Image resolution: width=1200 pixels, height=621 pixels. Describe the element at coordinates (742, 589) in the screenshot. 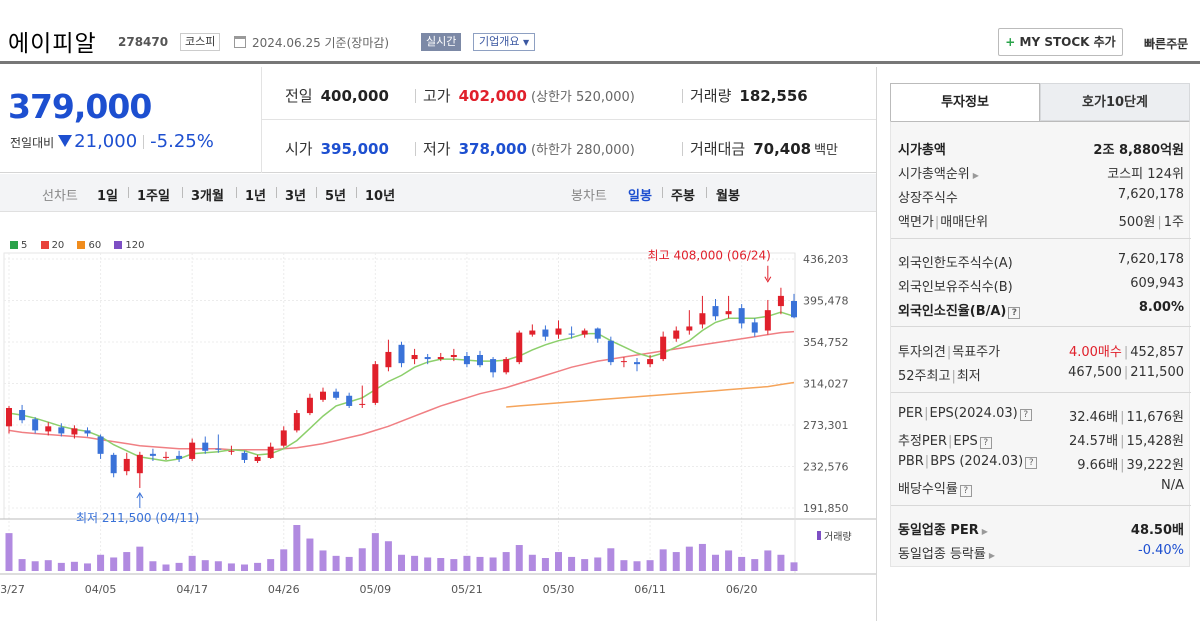

I see `x-tick-label: 06/20` at that location.